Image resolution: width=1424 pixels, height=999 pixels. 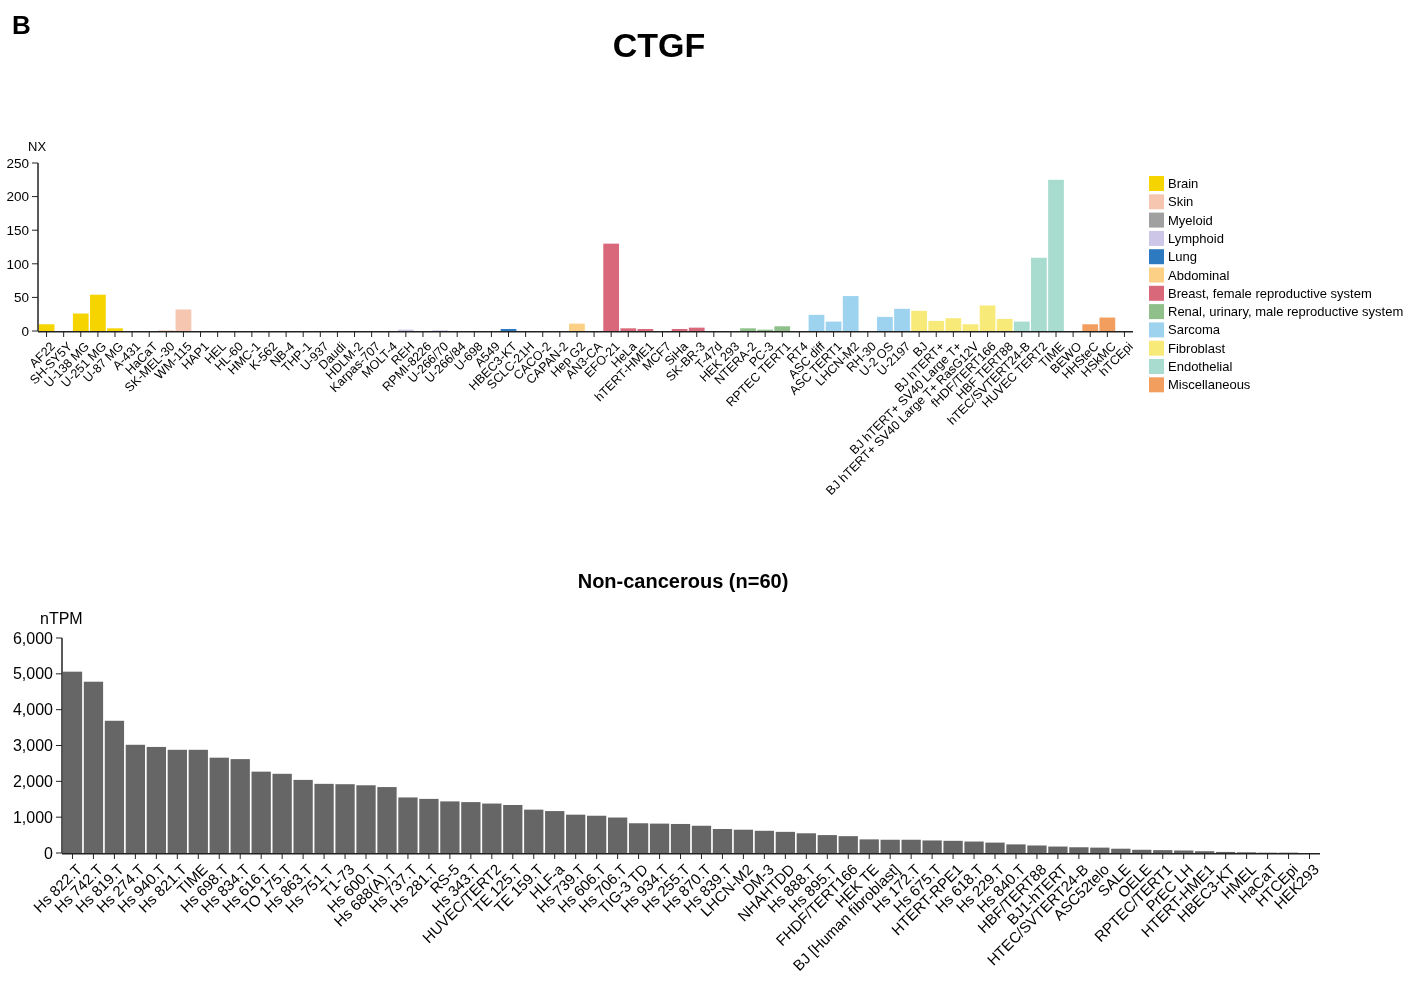 What do you see at coordinates (33, 710) in the screenshot?
I see `y-tick-label: 4,000` at bounding box center [33, 710].